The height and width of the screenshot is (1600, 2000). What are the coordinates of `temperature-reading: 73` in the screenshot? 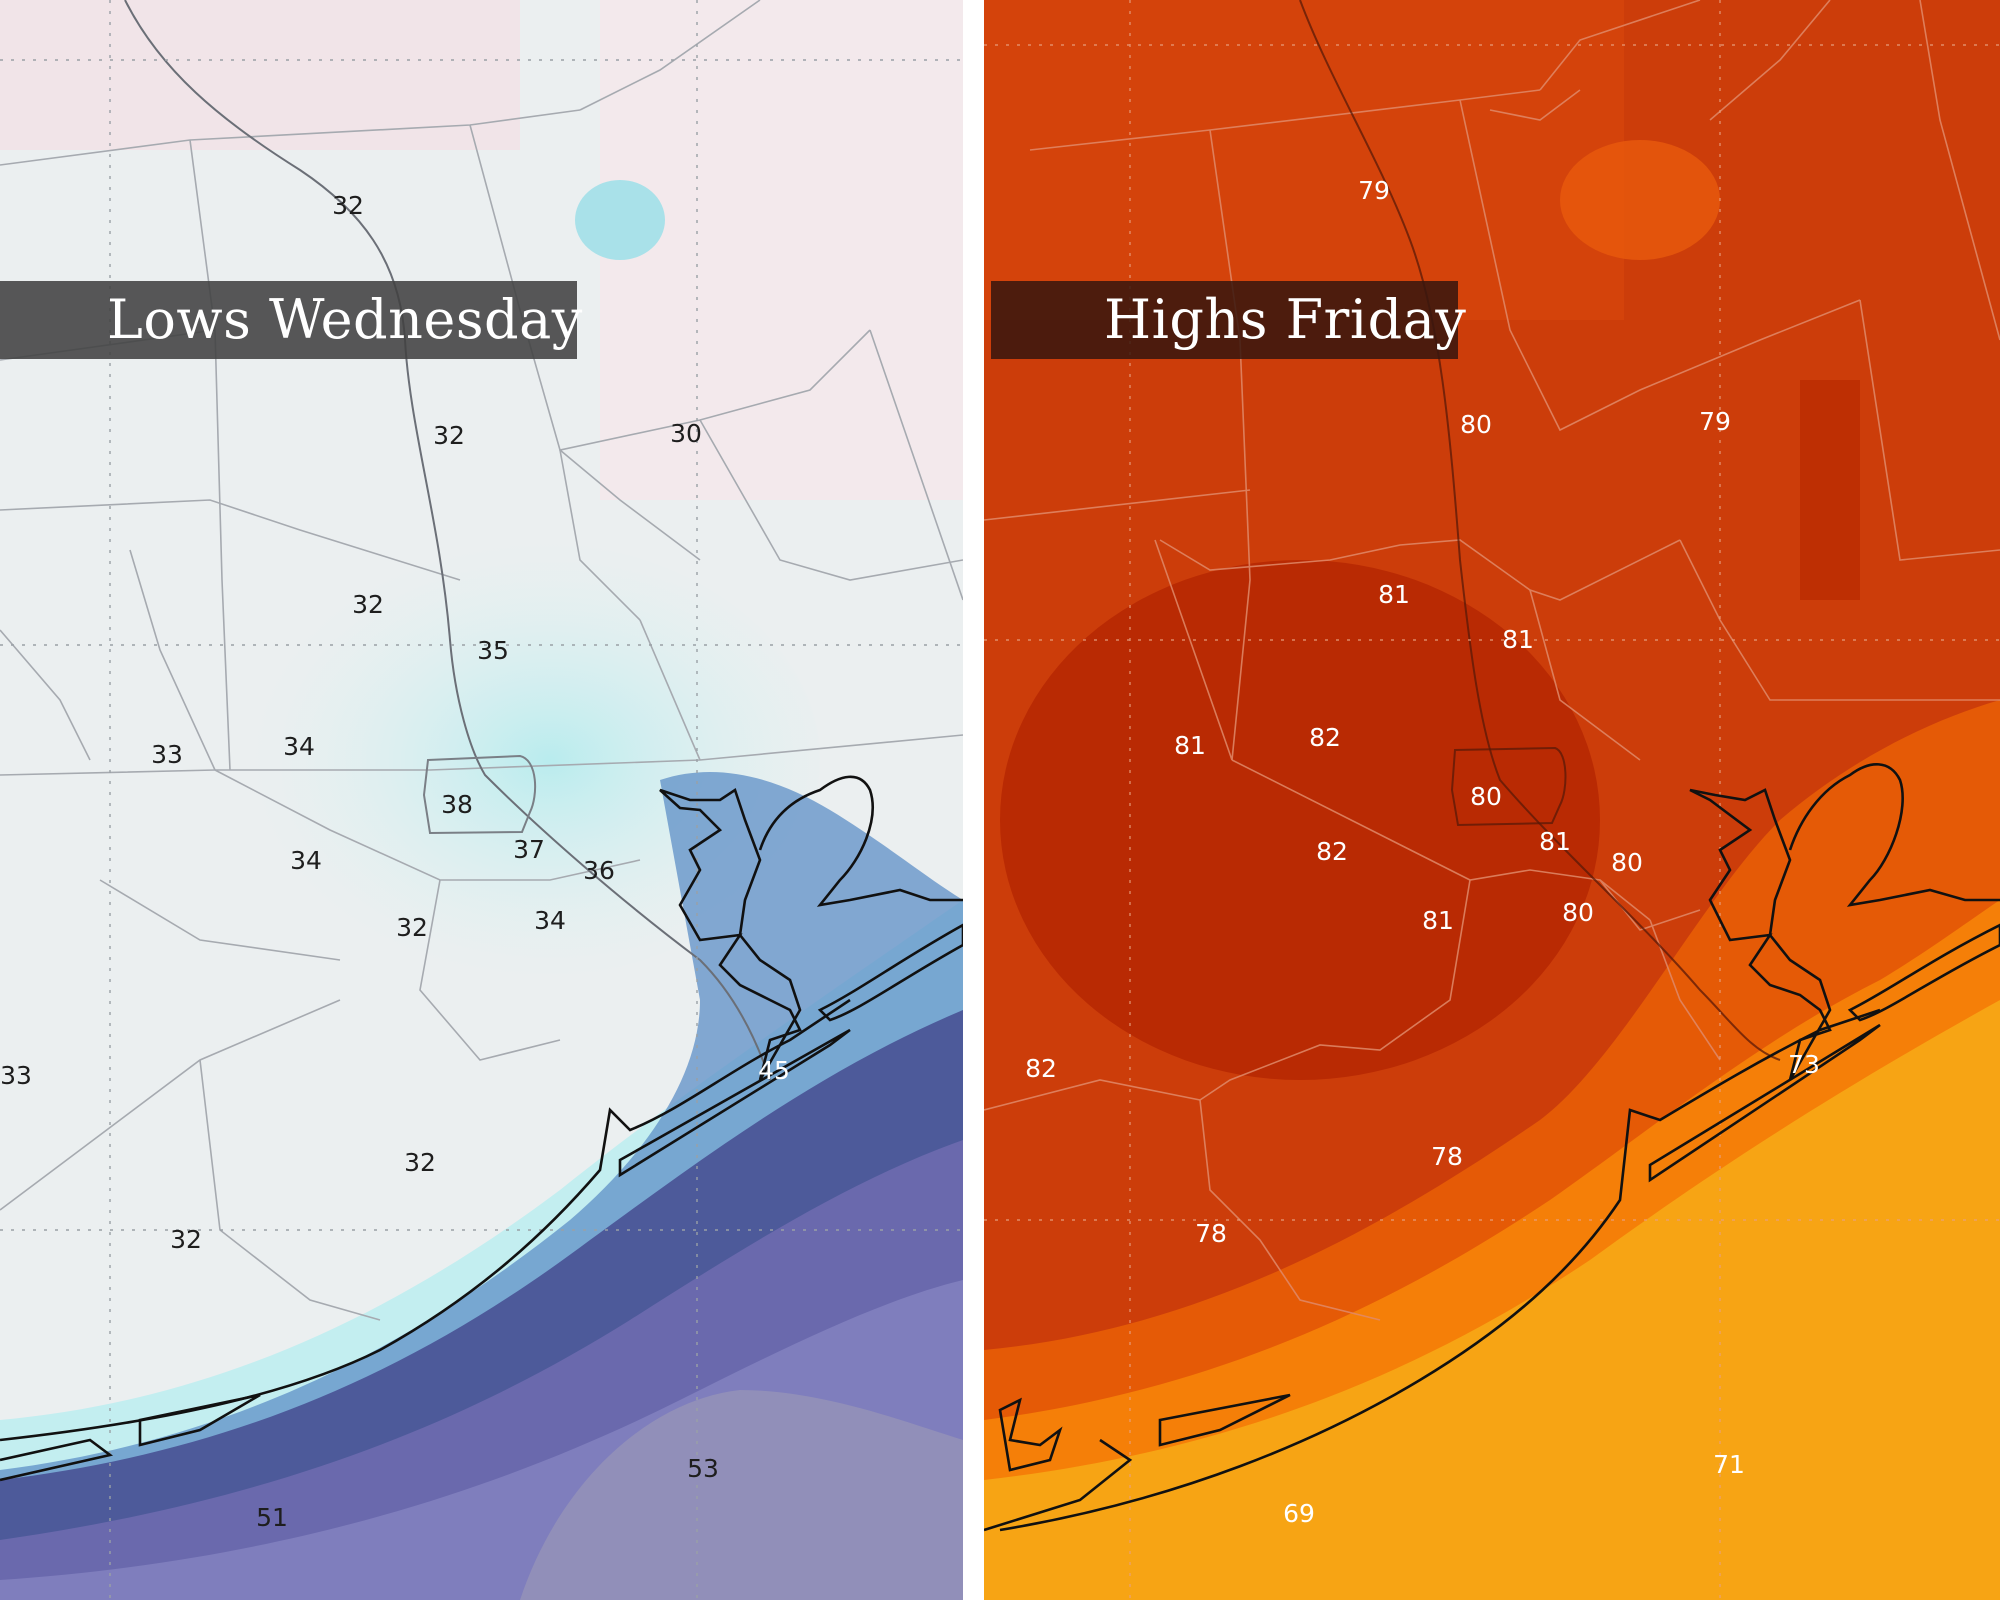 It's located at (1804, 1064).